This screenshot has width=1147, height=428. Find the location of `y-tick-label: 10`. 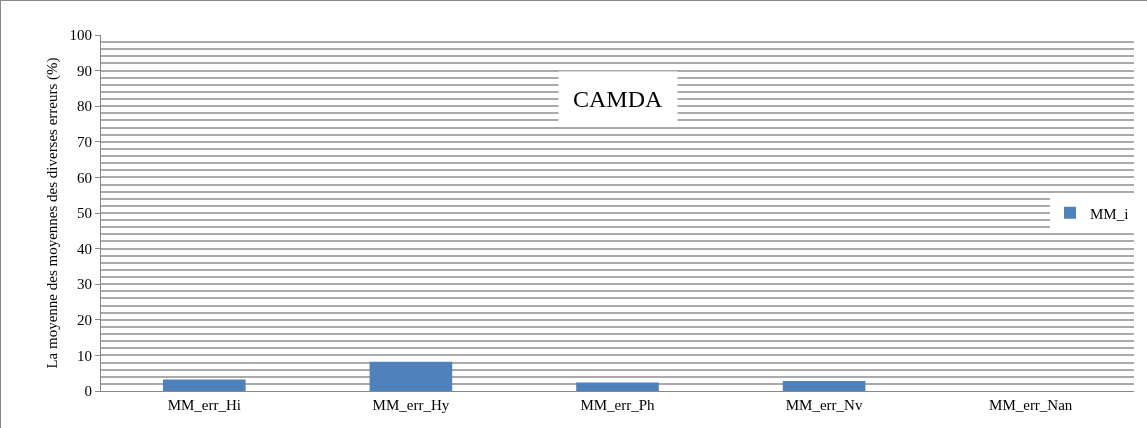

y-tick-label: 10 is located at coordinates (84, 355).